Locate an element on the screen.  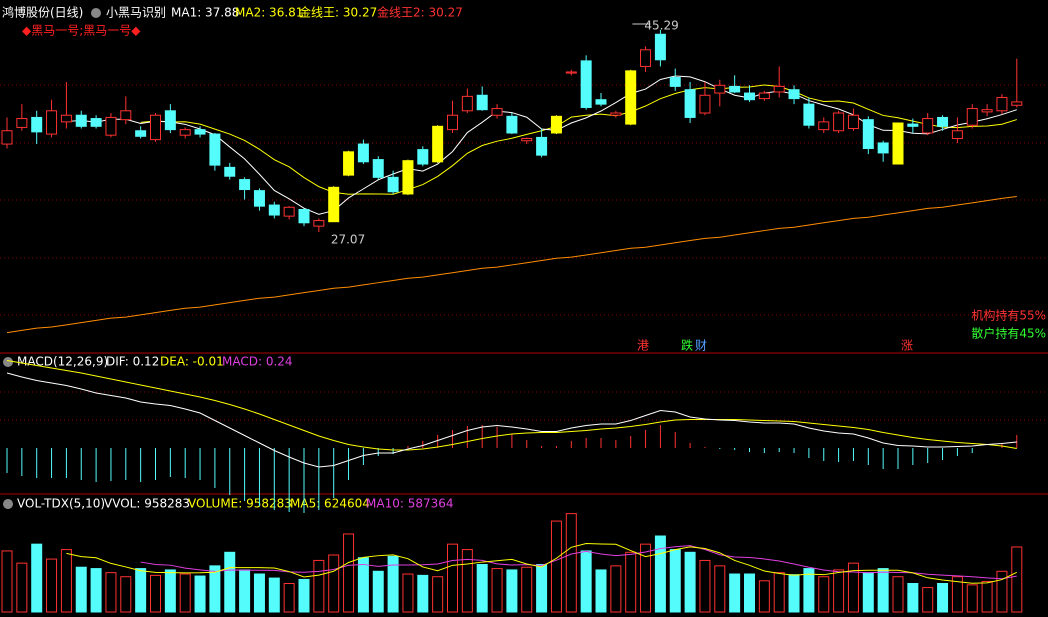
vol-ma5-line is located at coordinates (542, 563).